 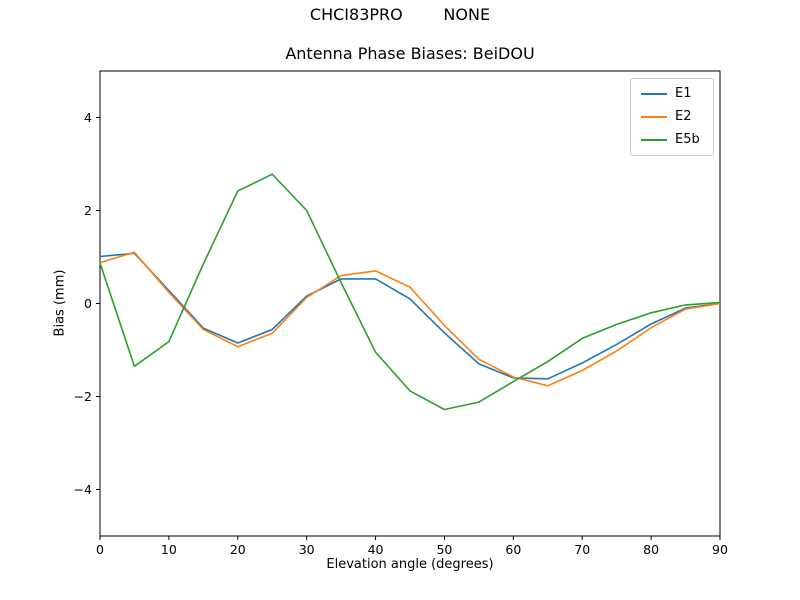 What do you see at coordinates (513, 549) in the screenshot?
I see `x-tick-label: 60` at bounding box center [513, 549].